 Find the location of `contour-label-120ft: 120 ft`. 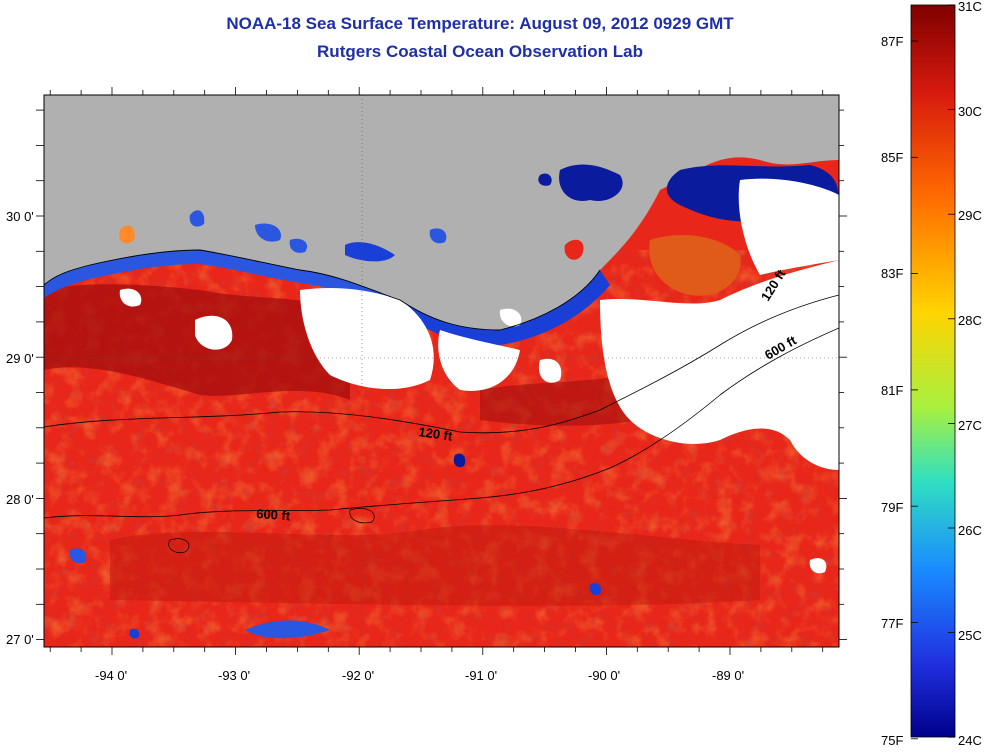

contour-label-120ft: 120 ft is located at coordinates (436, 434).